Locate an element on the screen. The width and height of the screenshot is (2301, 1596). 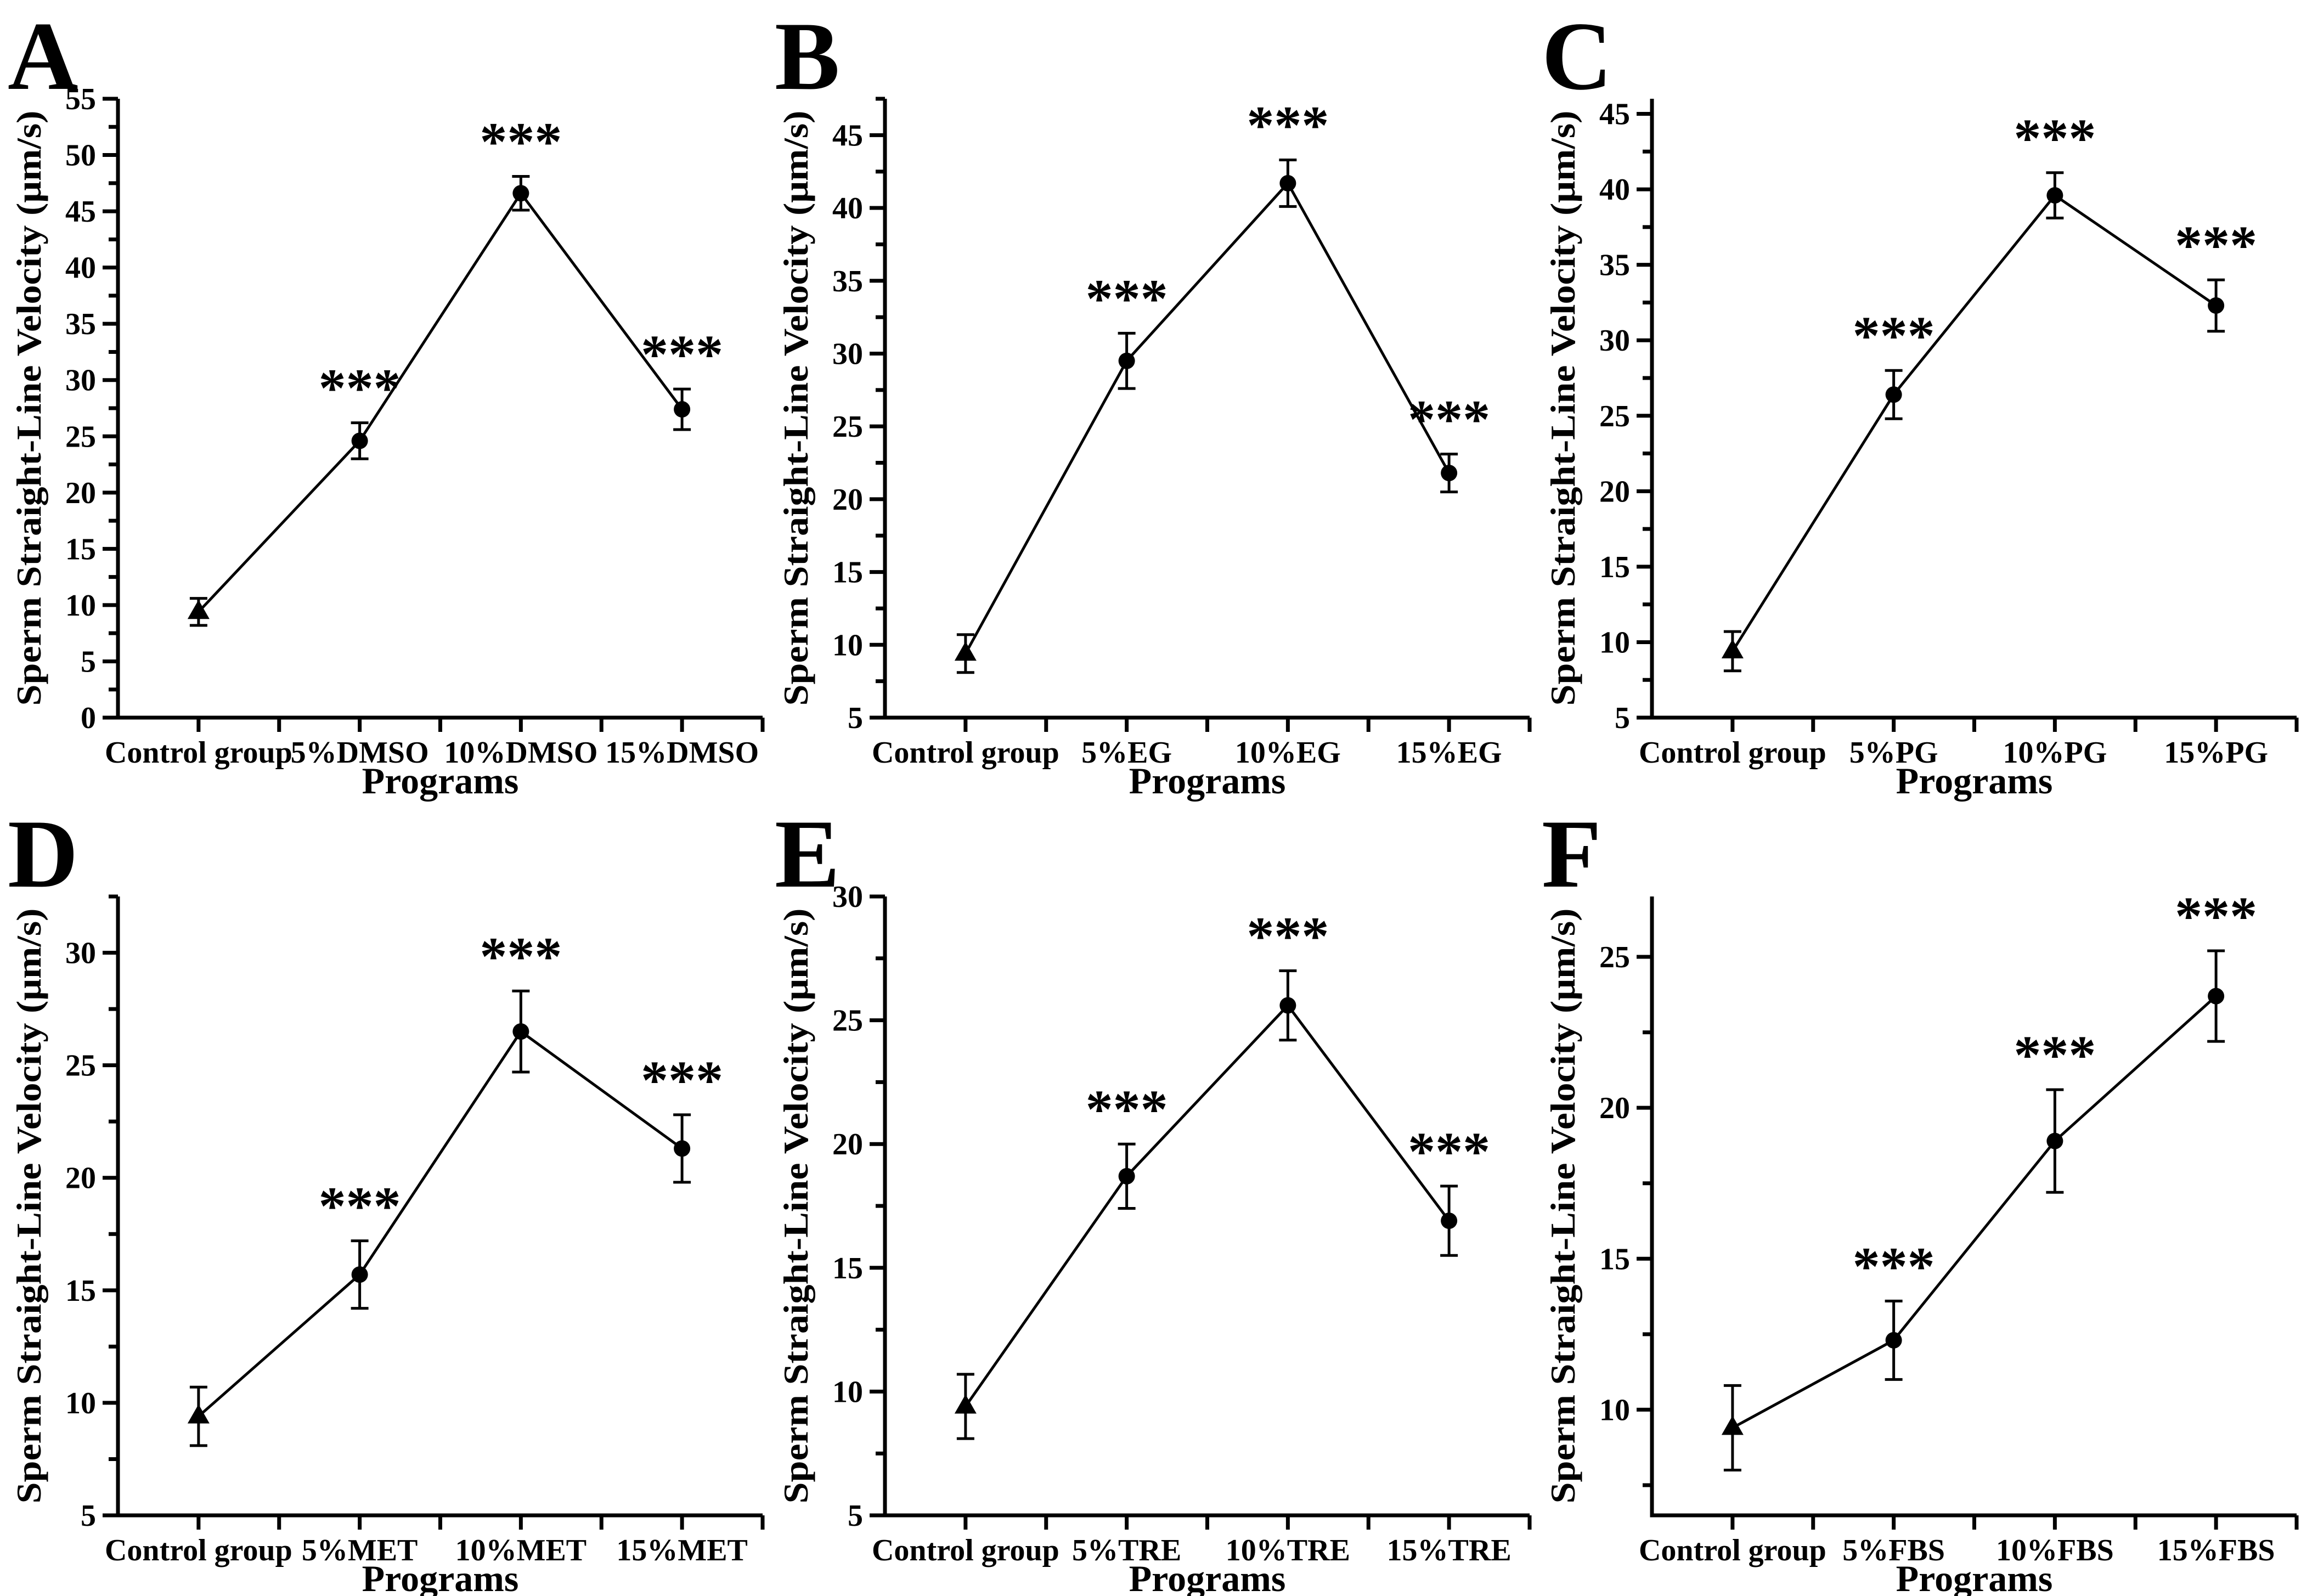
panel-letter: B is located at coordinates (807, 56).